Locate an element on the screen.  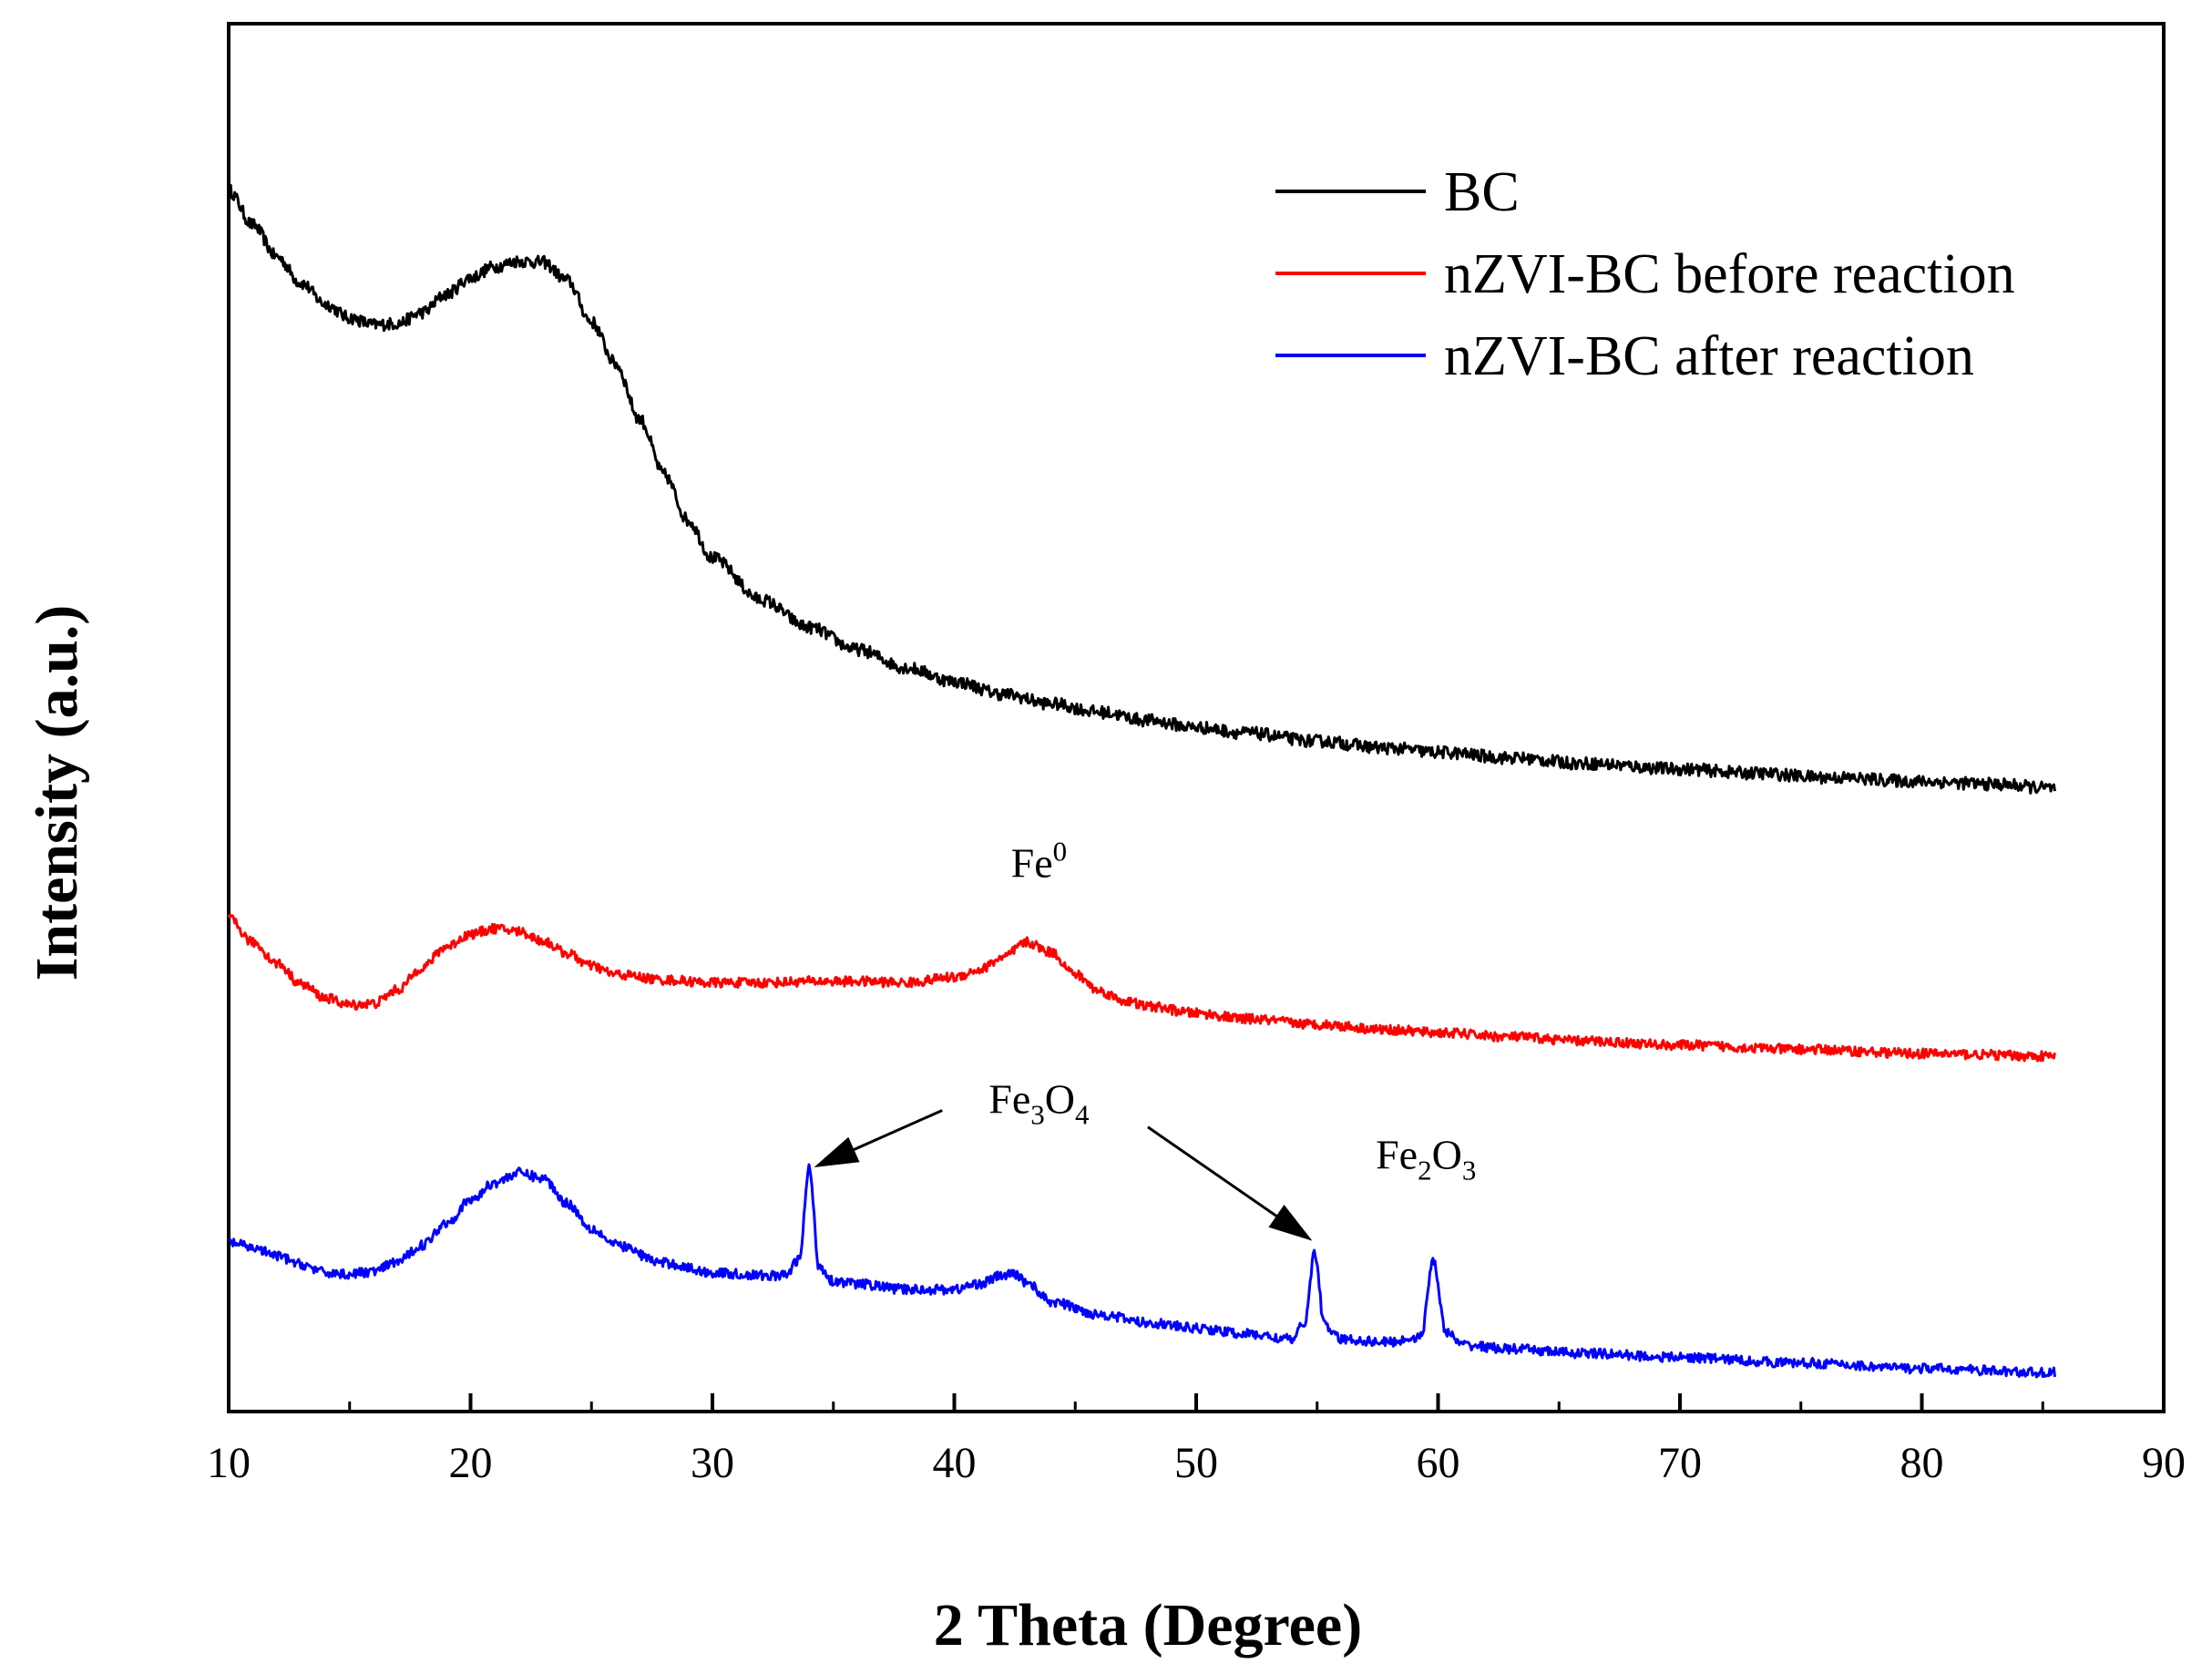
x-axis-tick-labels: 10 20 30 40 50 60 70 80 90 is located at coordinates (1196, 1463).